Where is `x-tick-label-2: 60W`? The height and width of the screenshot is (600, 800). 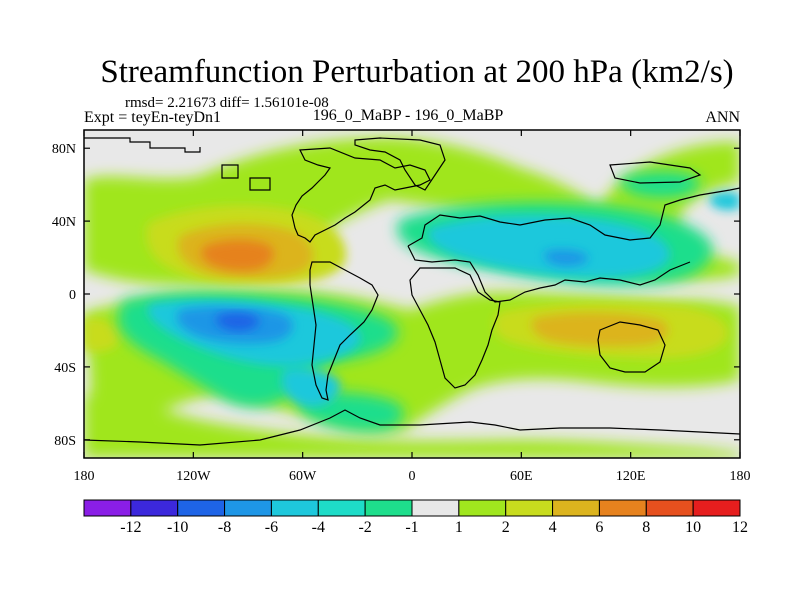 x-tick-label-2: 60W is located at coordinates (303, 476).